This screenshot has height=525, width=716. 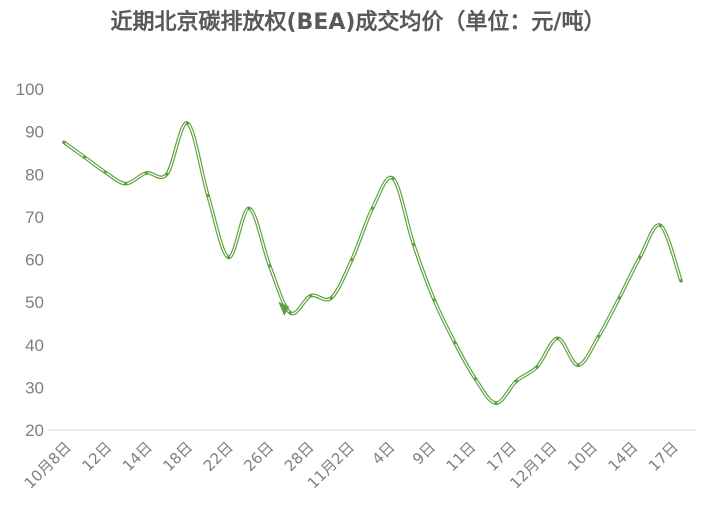 What do you see at coordinates (218, 456) in the screenshot?
I see `x-tick-label: 22日` at bounding box center [218, 456].